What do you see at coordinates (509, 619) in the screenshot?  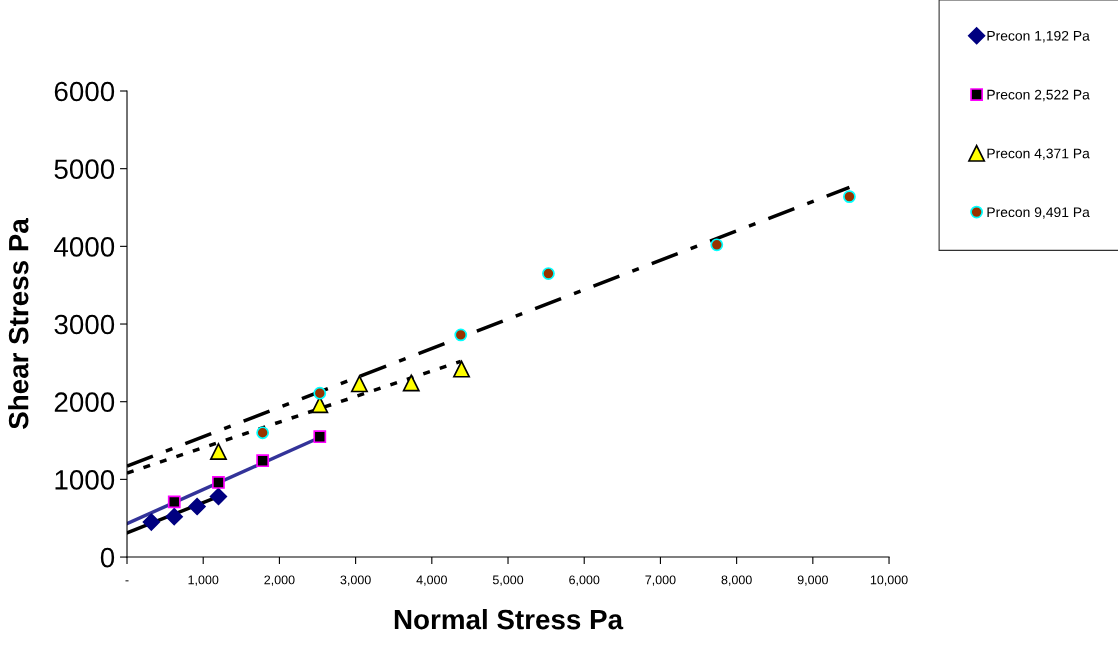 I see `x-axis-title: Normal Stress Pa` at bounding box center [509, 619].